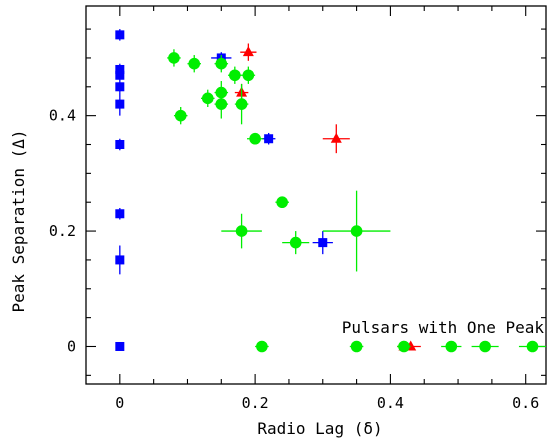 This screenshot has width=548, height=442. What do you see at coordinates (62, 116) in the screenshot?
I see `y-tick-label: 0.4` at bounding box center [62, 116].